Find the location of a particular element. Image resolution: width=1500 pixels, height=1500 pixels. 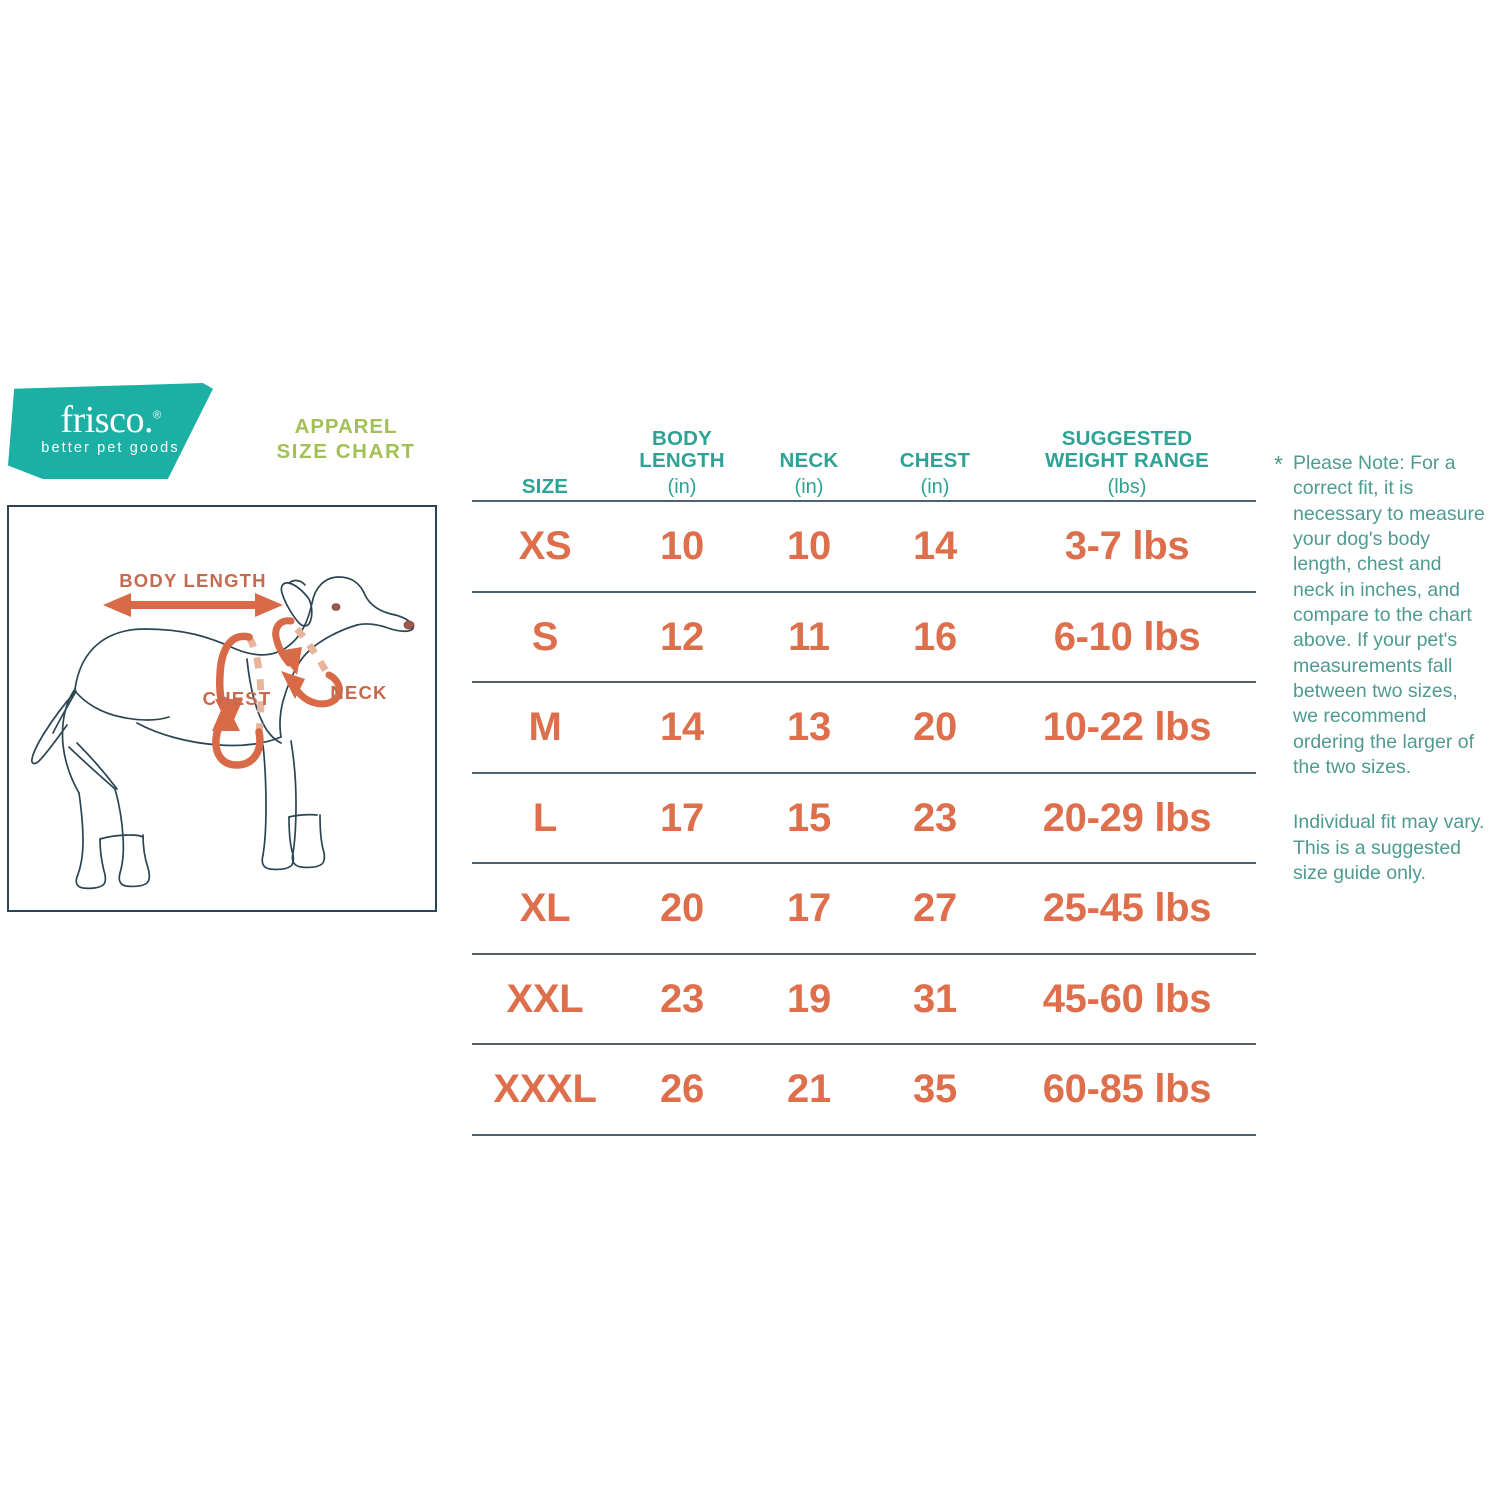

body-length-arrow-icon is located at coordinates (193, 605).